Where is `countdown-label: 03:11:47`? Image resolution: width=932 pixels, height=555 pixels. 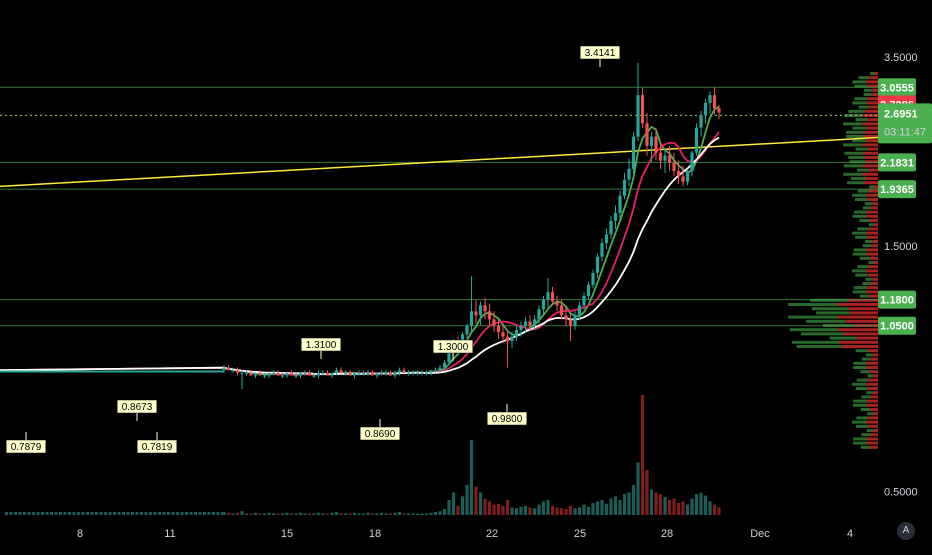 countdown-label: 03:11:47 is located at coordinates (905, 132).